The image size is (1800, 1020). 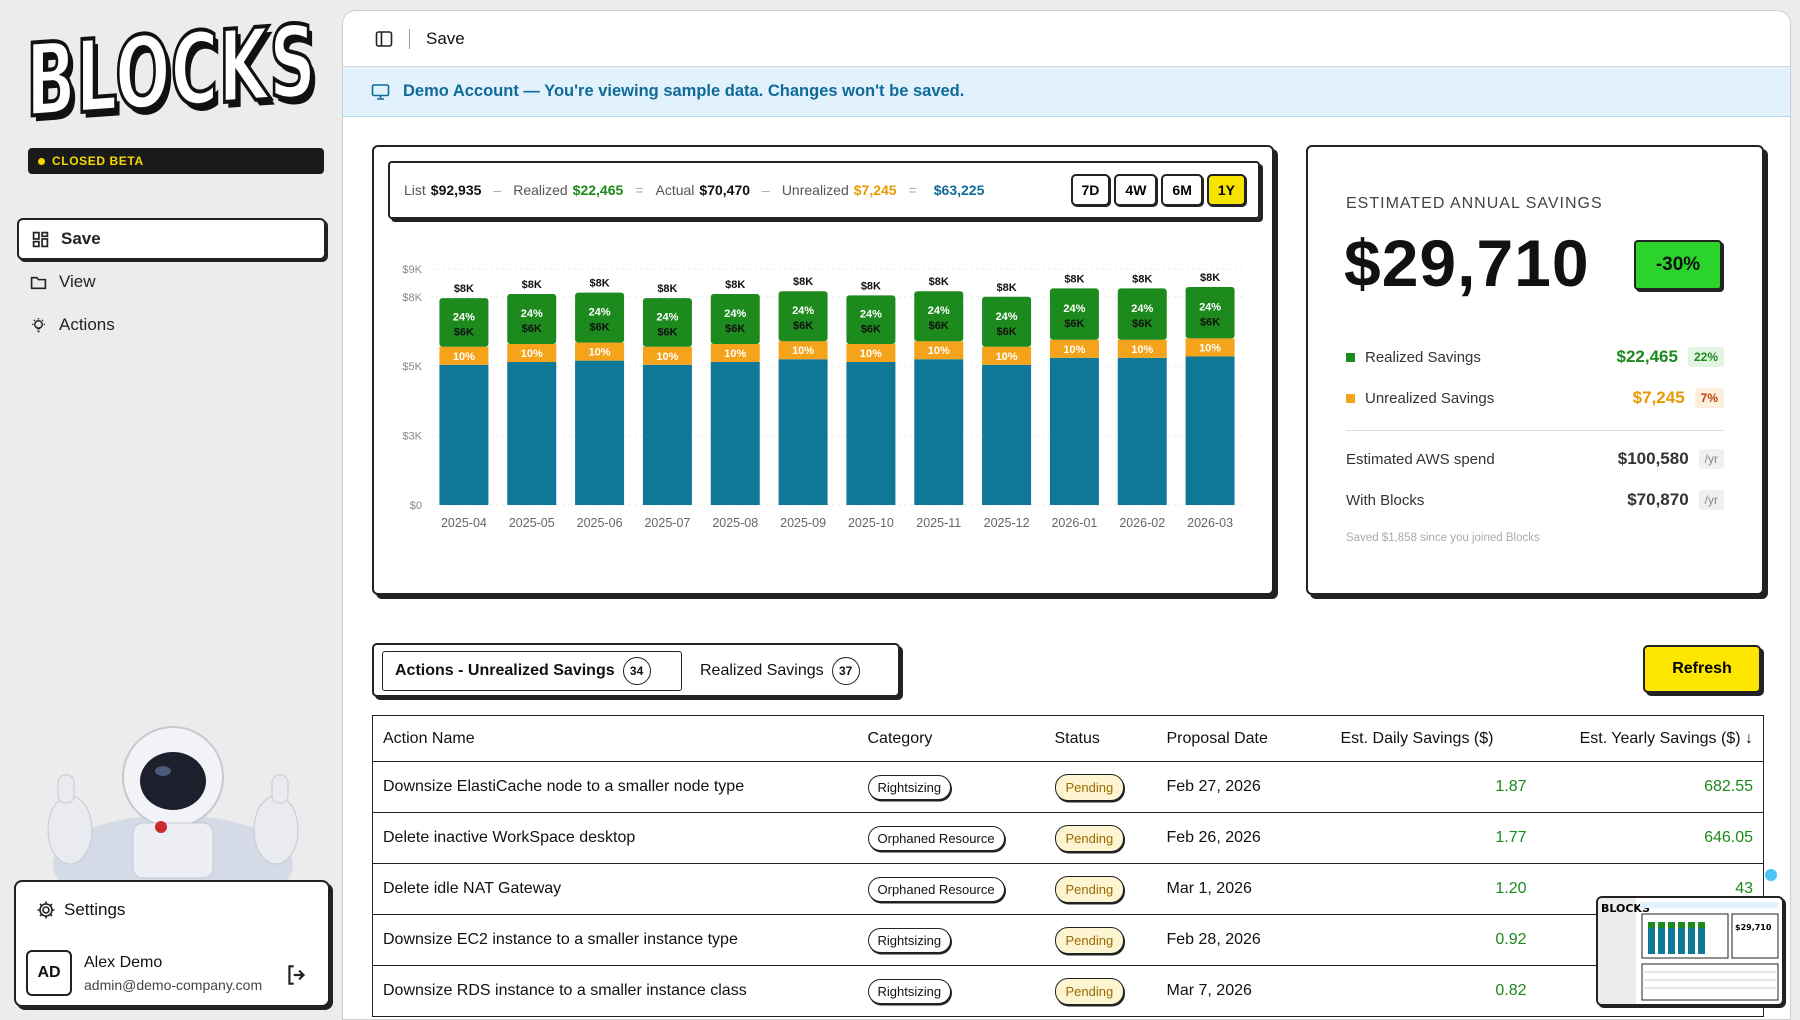 I want to click on column-header-action-name: Action Name, so click(x=615, y=738).